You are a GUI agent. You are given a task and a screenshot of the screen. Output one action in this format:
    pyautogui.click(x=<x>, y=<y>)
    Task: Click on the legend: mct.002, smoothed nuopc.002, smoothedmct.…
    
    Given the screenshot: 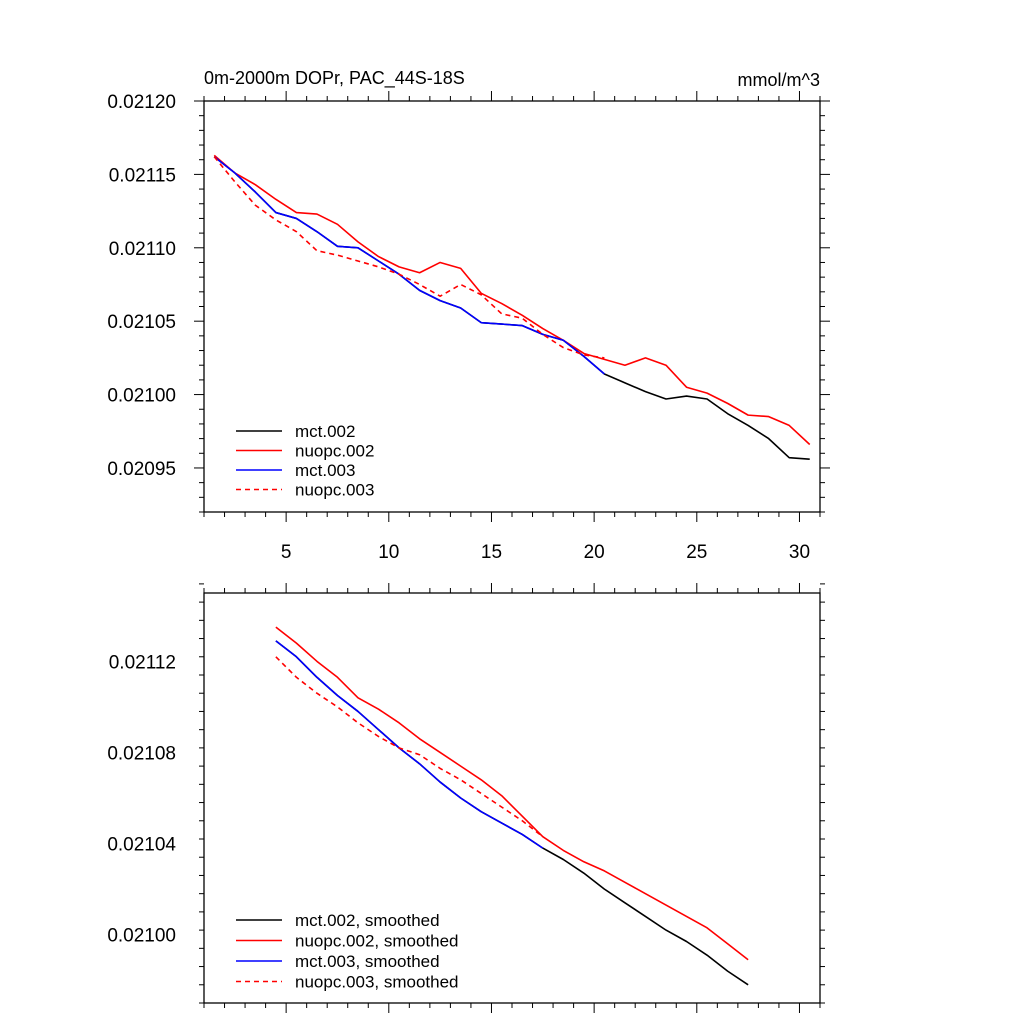 What is the action you would take?
    pyautogui.click(x=347, y=951)
    